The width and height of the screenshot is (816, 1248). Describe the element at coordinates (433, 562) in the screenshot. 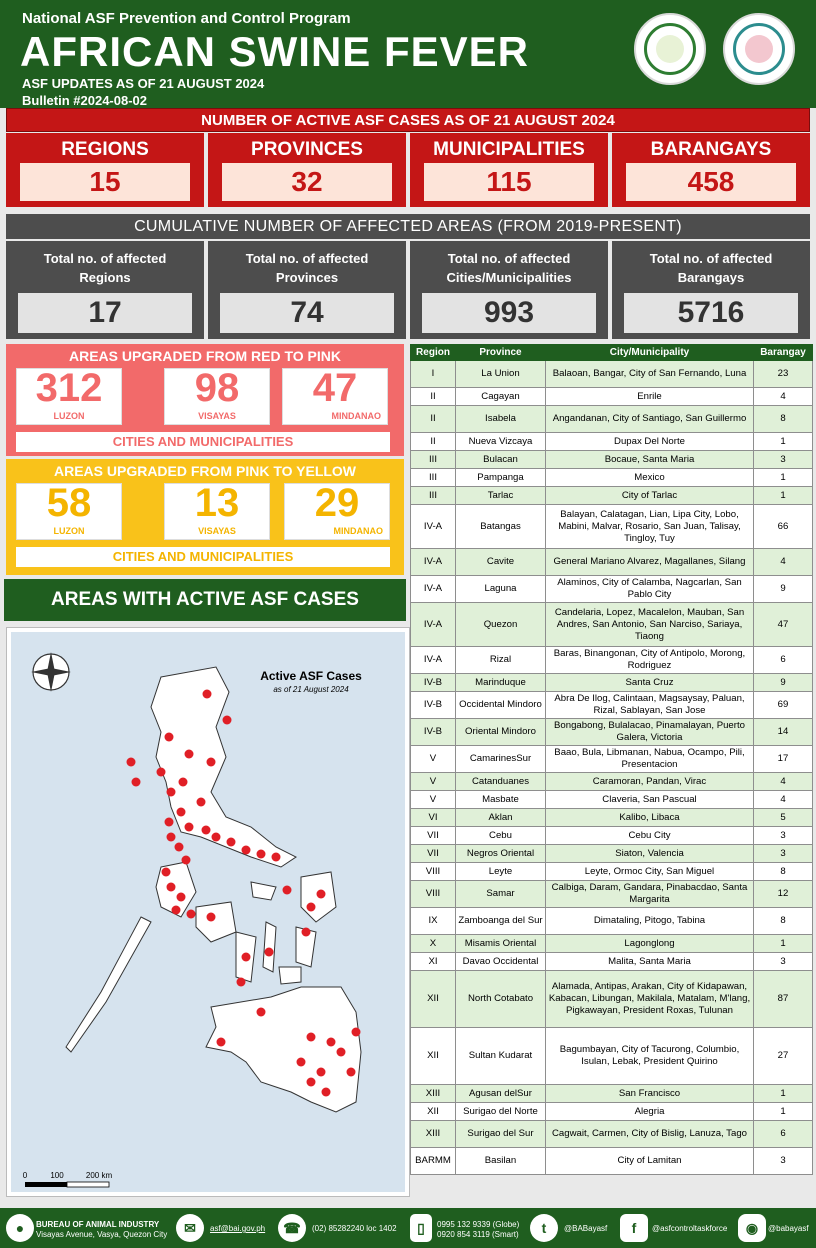

I see `region-cell: IV-A` at that location.